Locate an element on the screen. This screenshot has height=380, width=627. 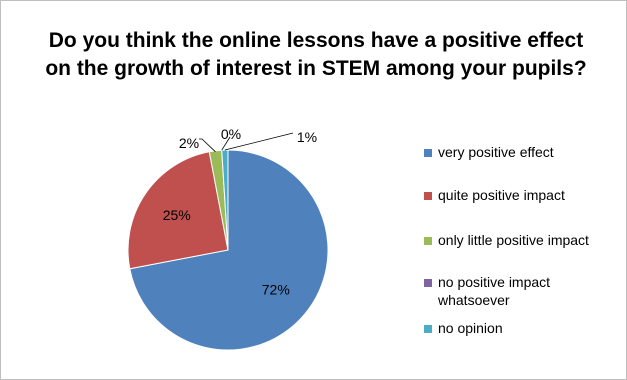
data-label-quite-positive-impact: 25% is located at coordinates (177, 215).